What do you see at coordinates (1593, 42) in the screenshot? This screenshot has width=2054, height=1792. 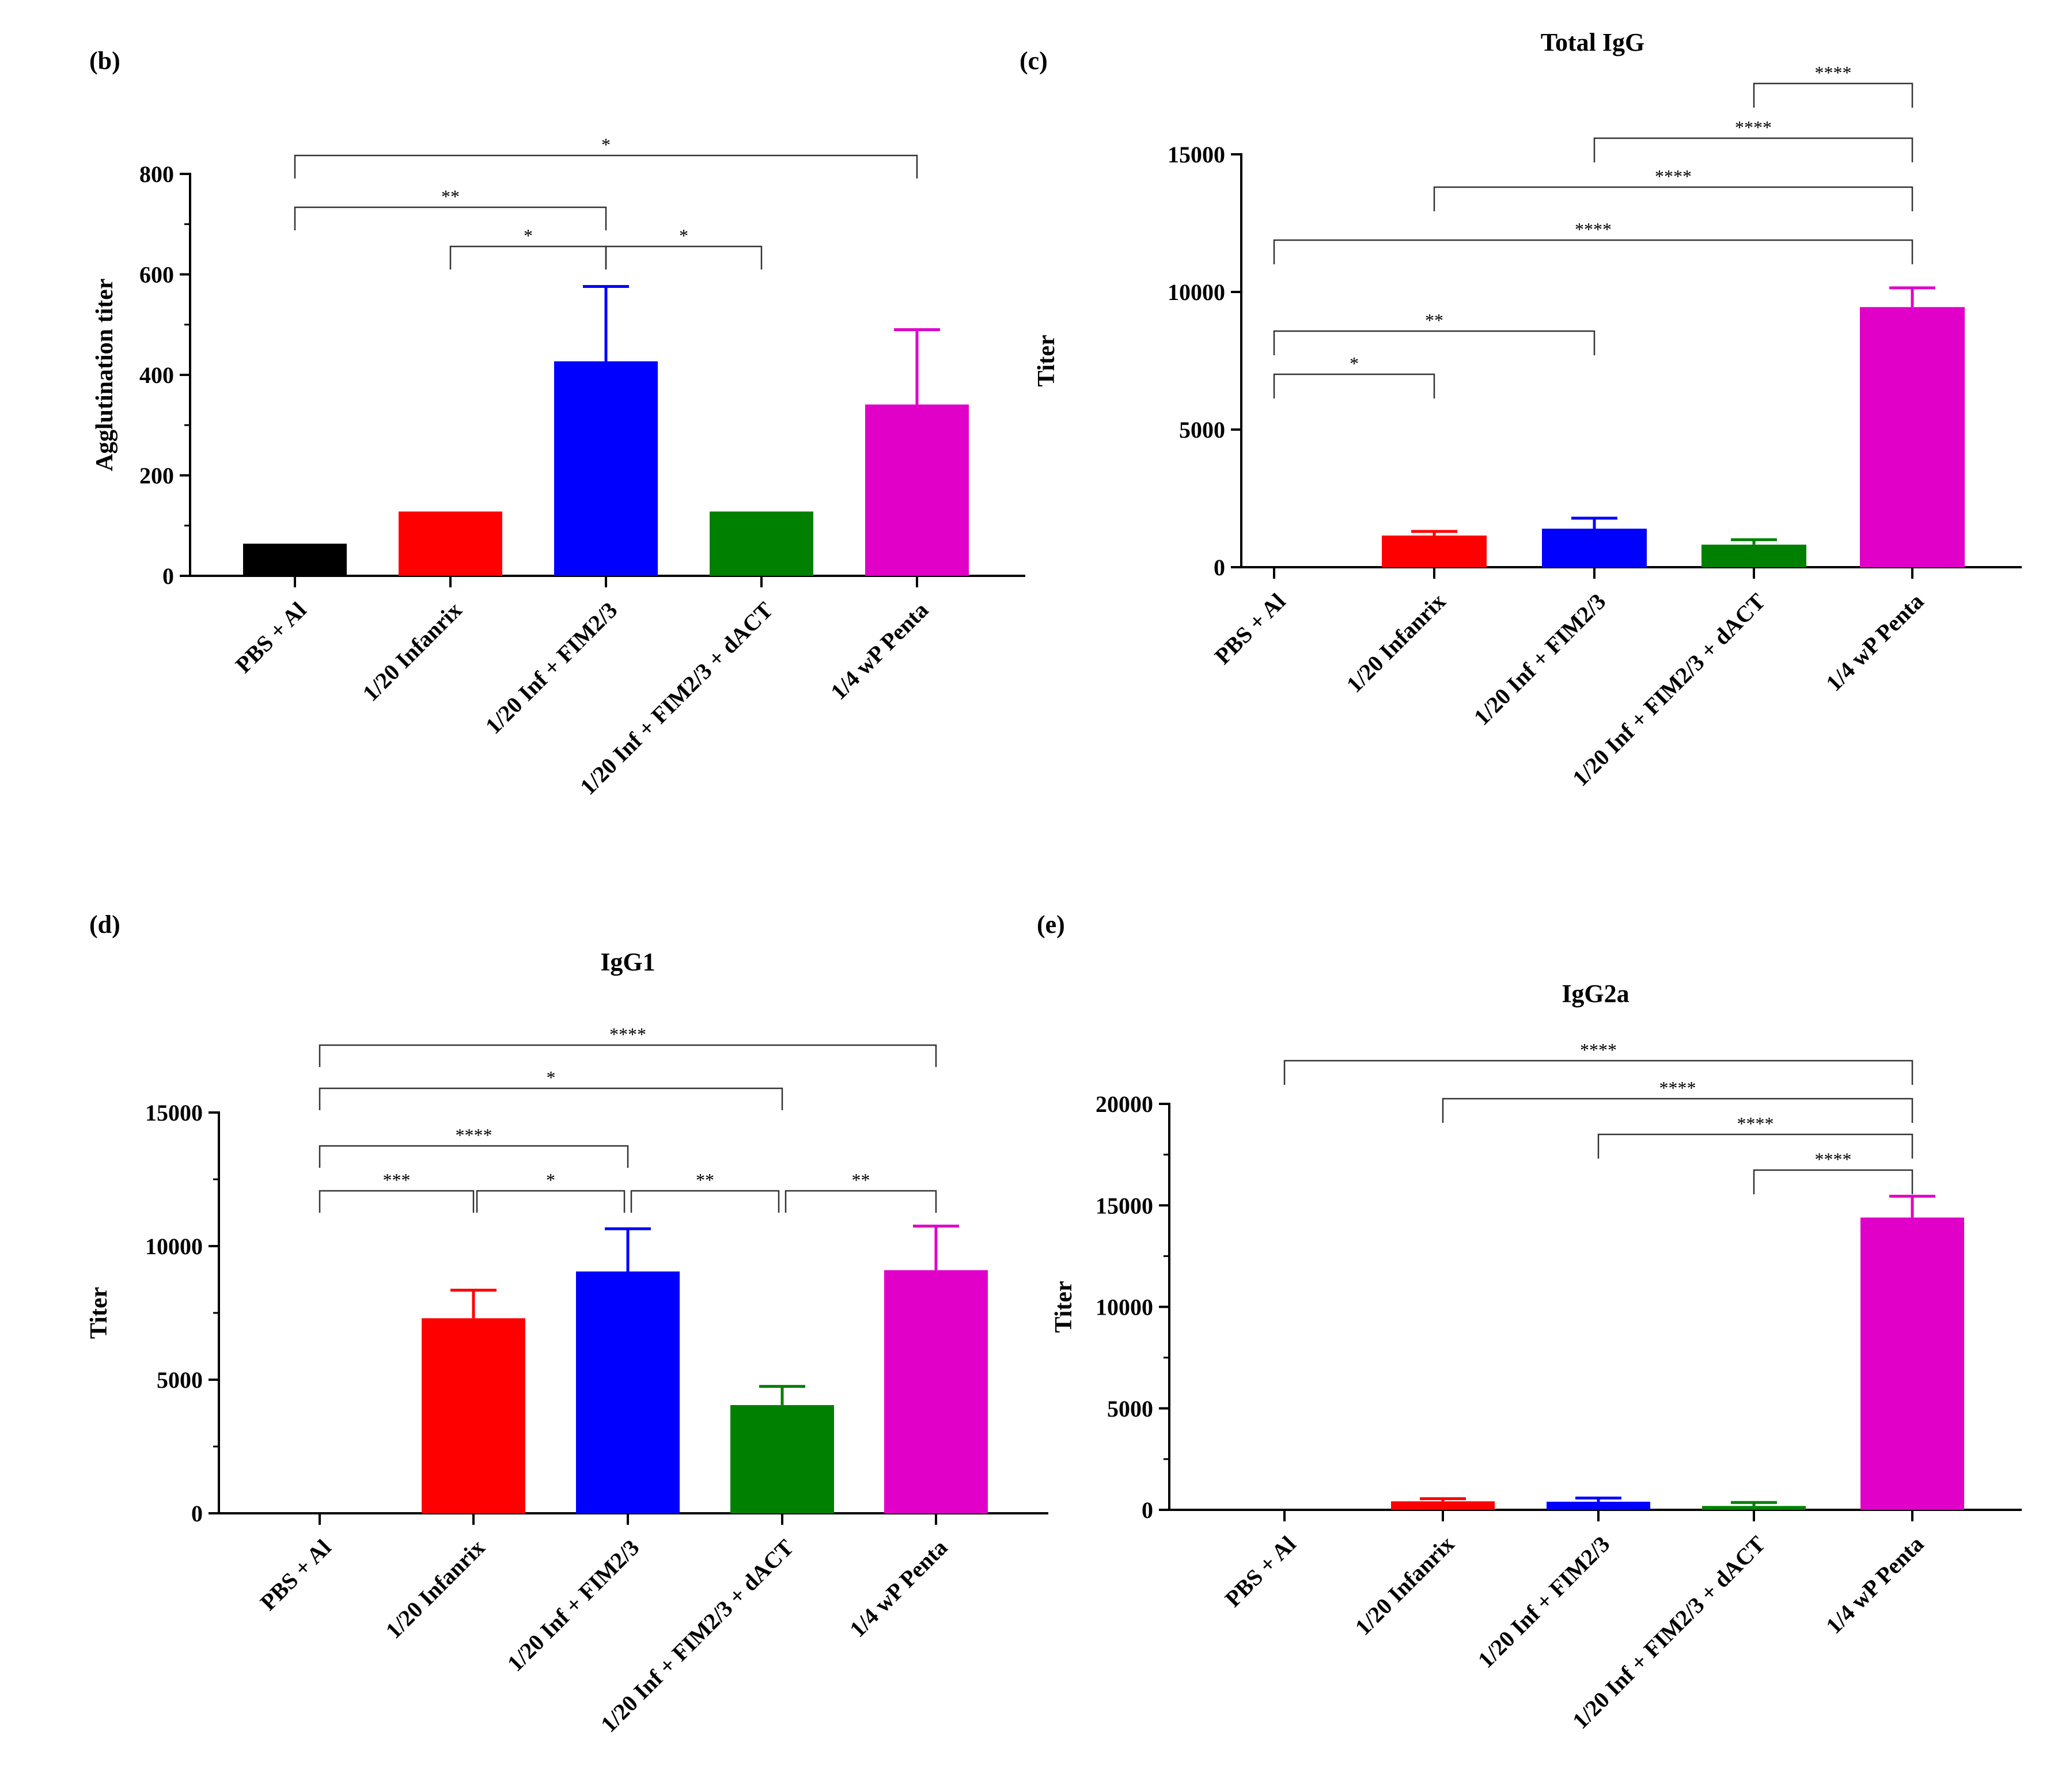 I see `panel-title: Total IgG` at bounding box center [1593, 42].